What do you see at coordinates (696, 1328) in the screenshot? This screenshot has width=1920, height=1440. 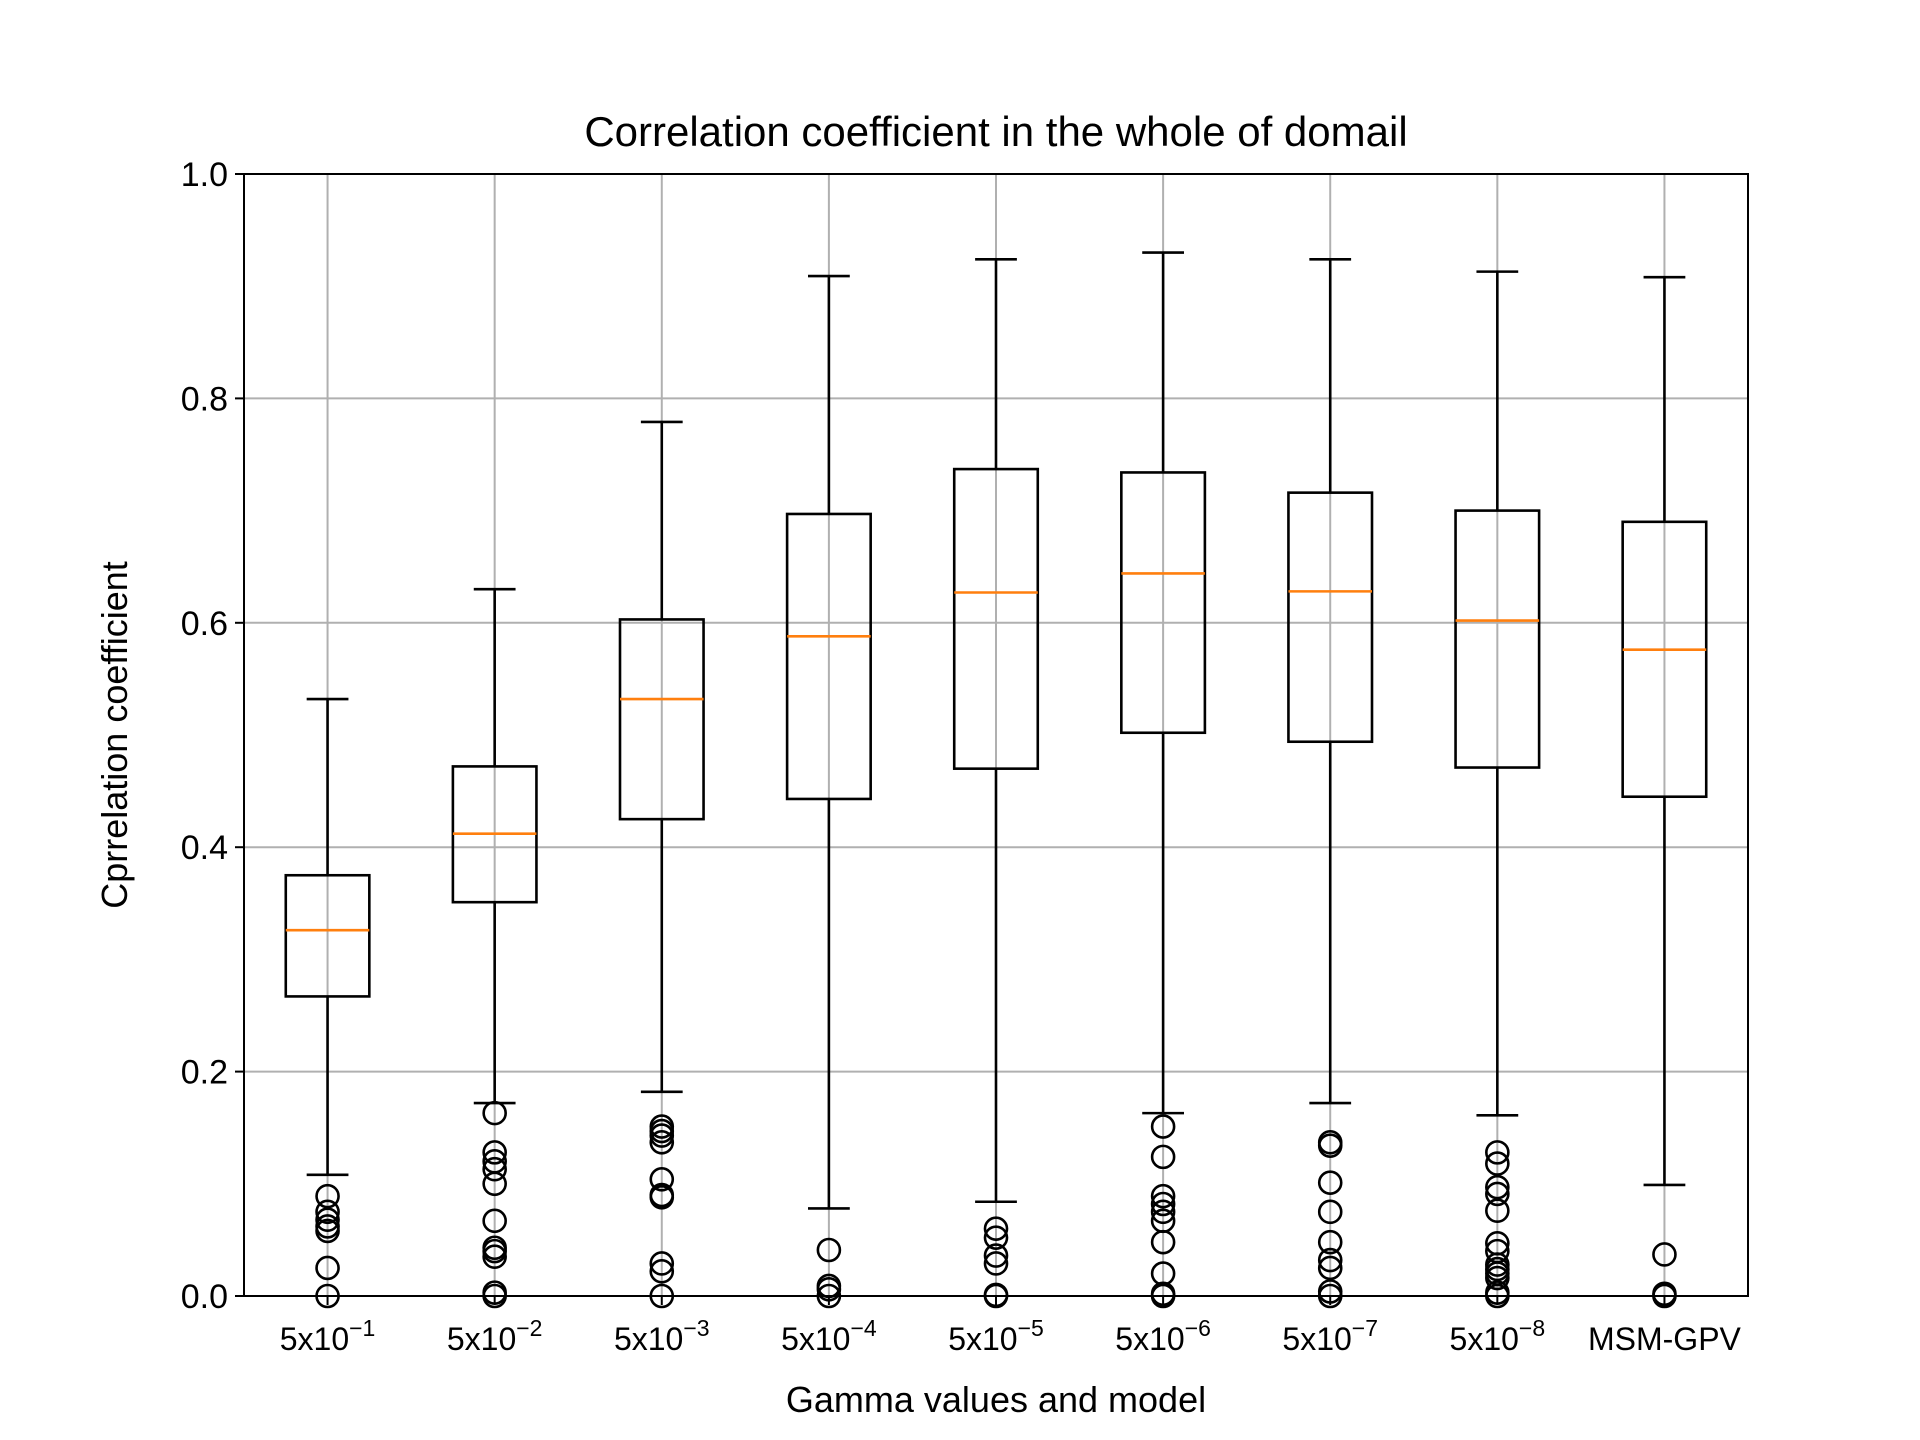 I see `x-tick-label-exponent: −3` at bounding box center [696, 1328].